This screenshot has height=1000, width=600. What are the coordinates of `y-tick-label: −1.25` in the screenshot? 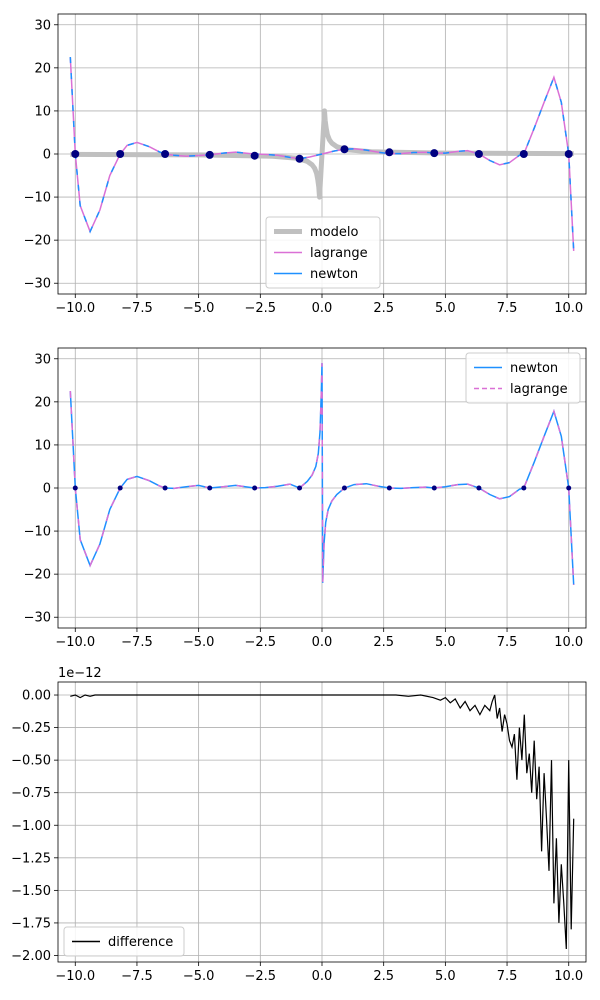 It's located at (31, 858).